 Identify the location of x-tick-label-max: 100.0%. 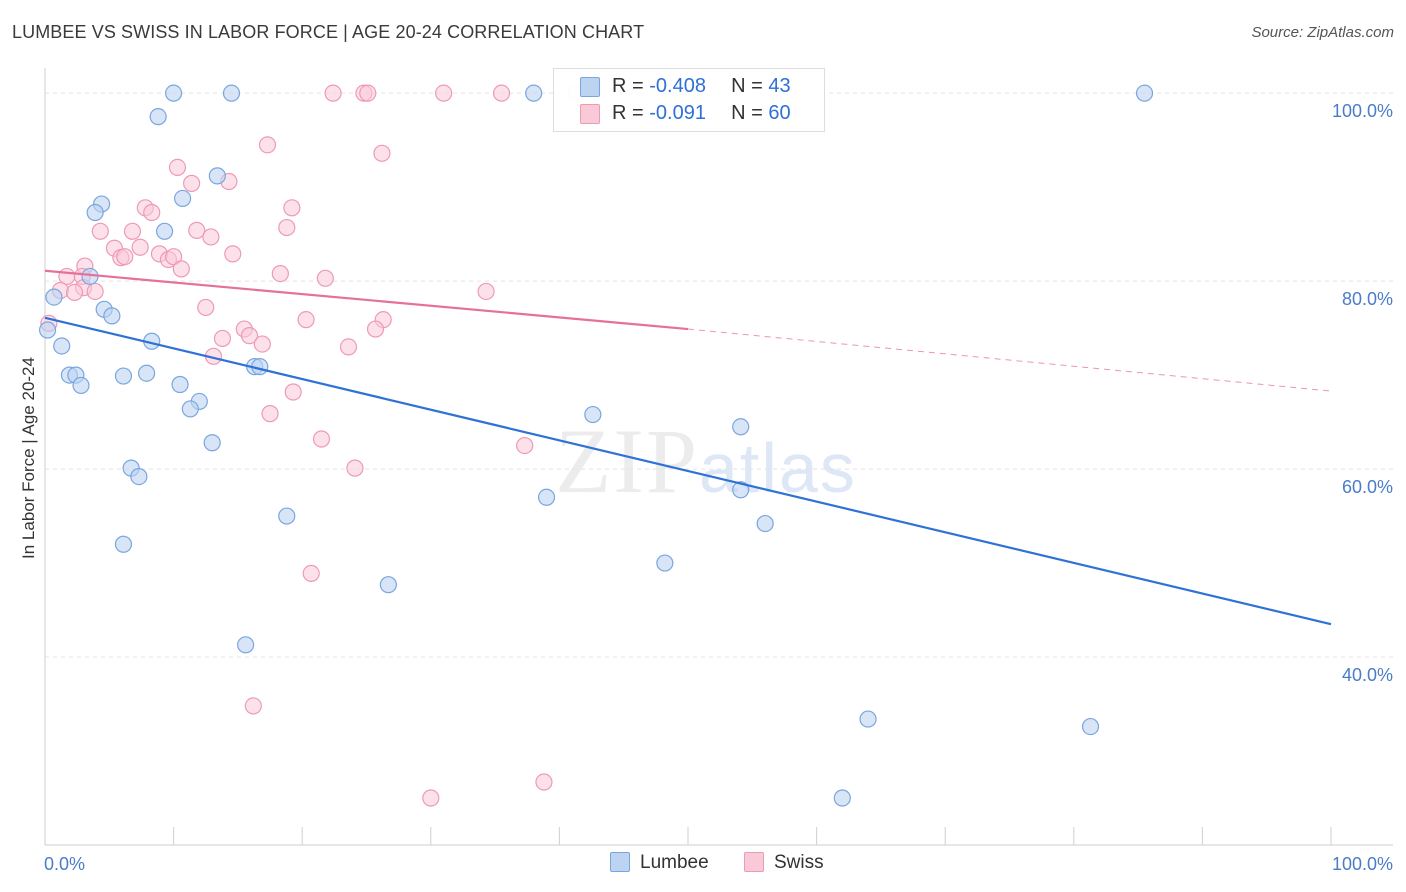
(1362, 864).